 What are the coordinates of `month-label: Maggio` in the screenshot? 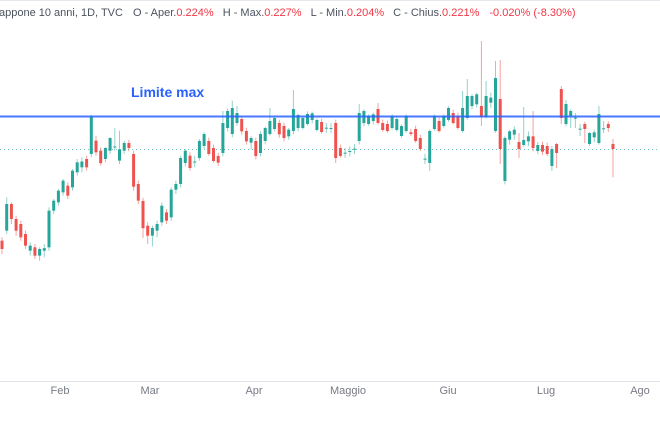 It's located at (348, 391).